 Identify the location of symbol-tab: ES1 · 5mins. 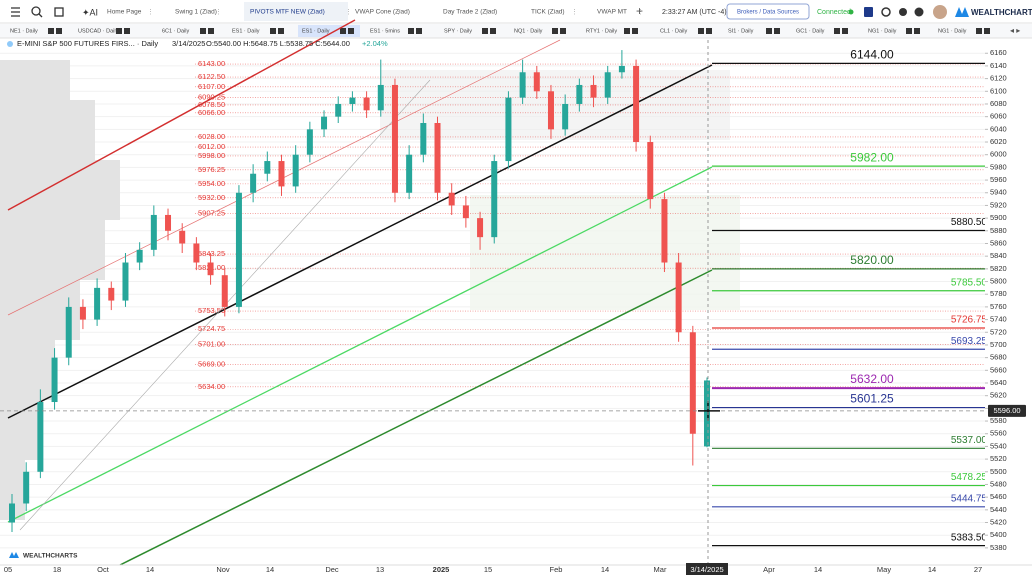
(385, 31).